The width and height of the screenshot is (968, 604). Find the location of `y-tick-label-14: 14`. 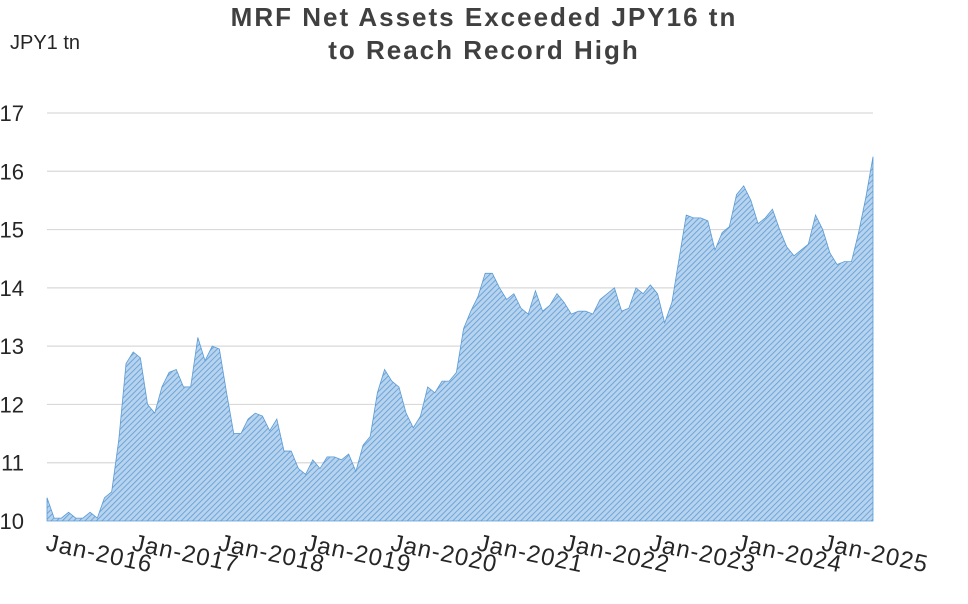

y-tick-label-14: 14 is located at coordinates (12, 288).